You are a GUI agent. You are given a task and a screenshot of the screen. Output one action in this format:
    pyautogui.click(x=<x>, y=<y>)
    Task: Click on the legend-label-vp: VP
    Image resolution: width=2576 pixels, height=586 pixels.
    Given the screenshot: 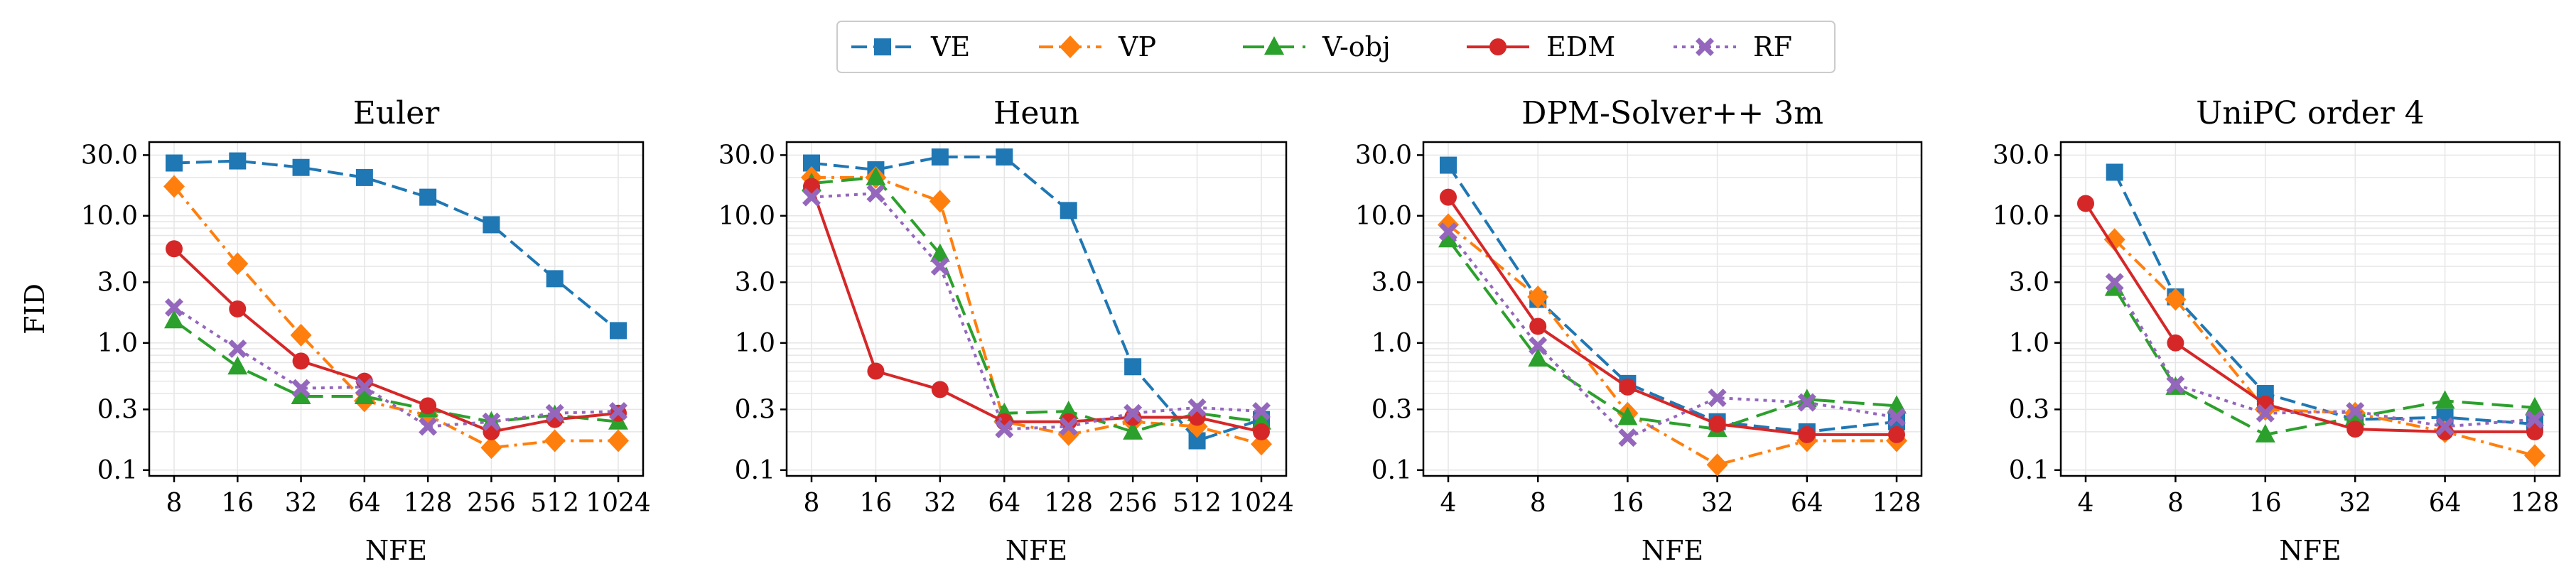 What is the action you would take?
    pyautogui.click(x=1137, y=47)
    